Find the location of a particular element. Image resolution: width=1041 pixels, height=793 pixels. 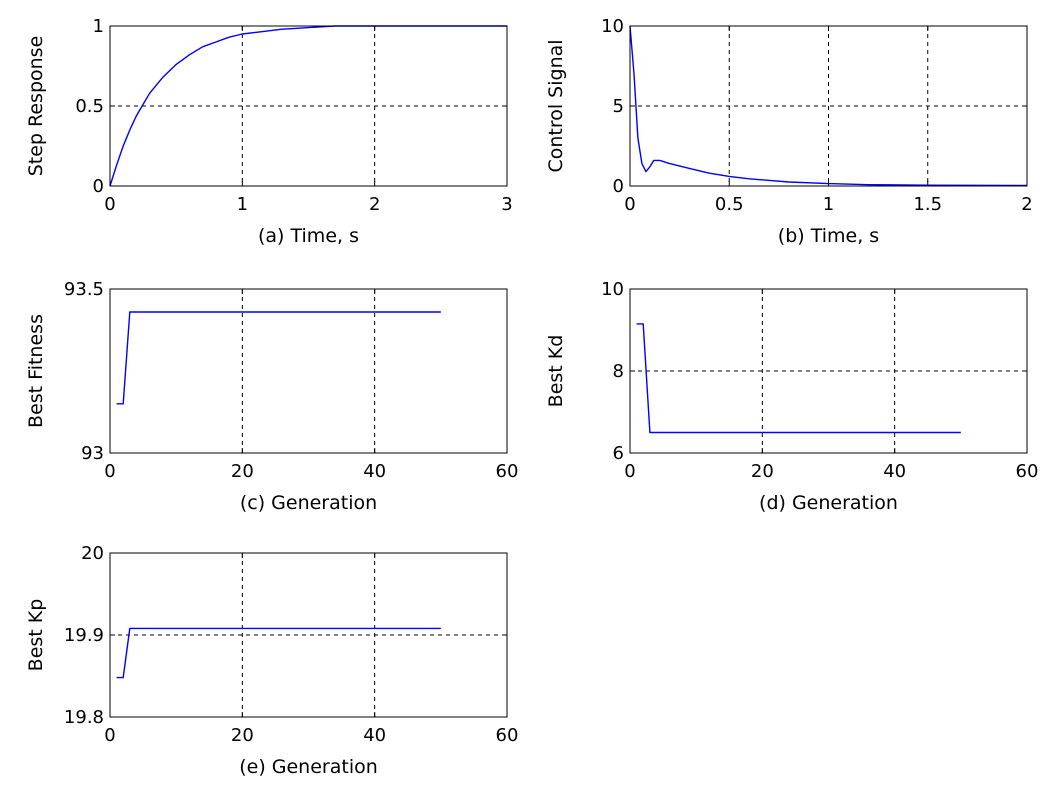

y-tick-label: 5 is located at coordinates (618, 106).